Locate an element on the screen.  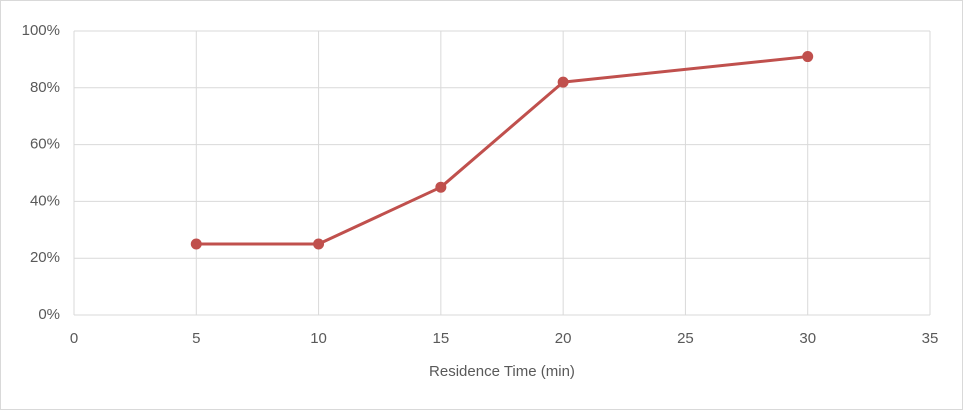
y-tick-label: 80% is located at coordinates (45, 87).